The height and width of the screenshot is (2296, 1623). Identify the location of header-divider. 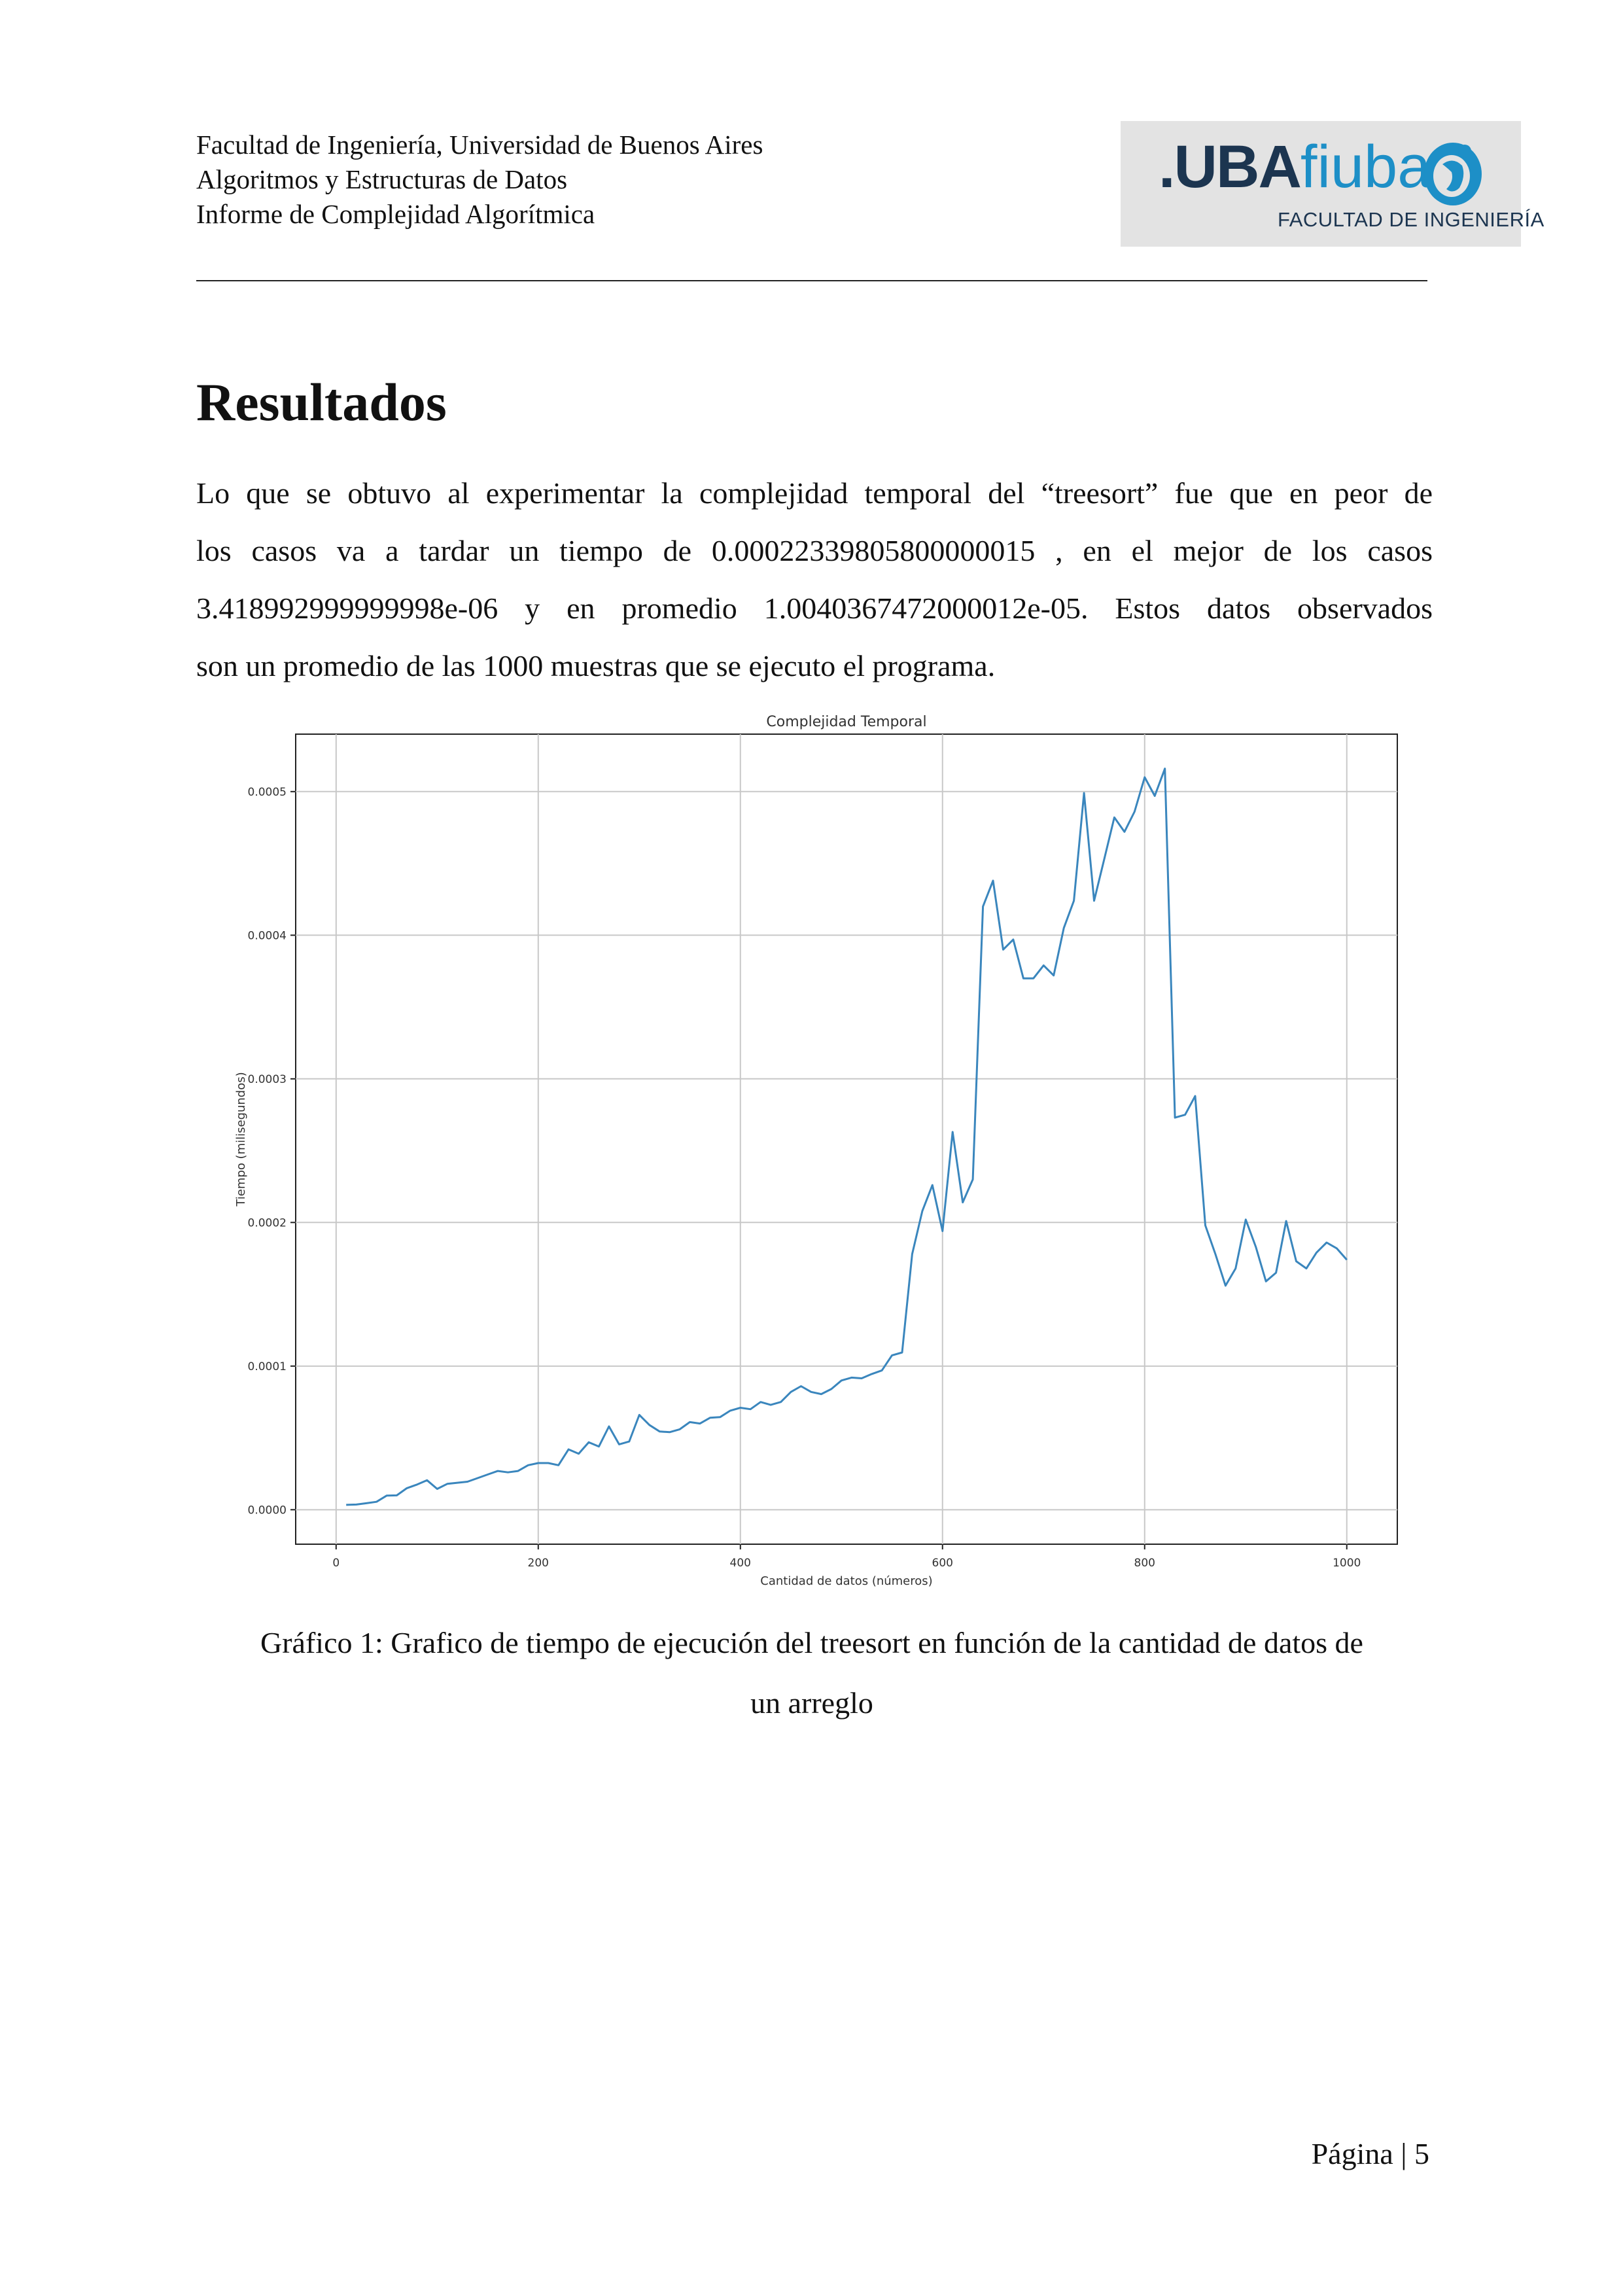
(812, 280).